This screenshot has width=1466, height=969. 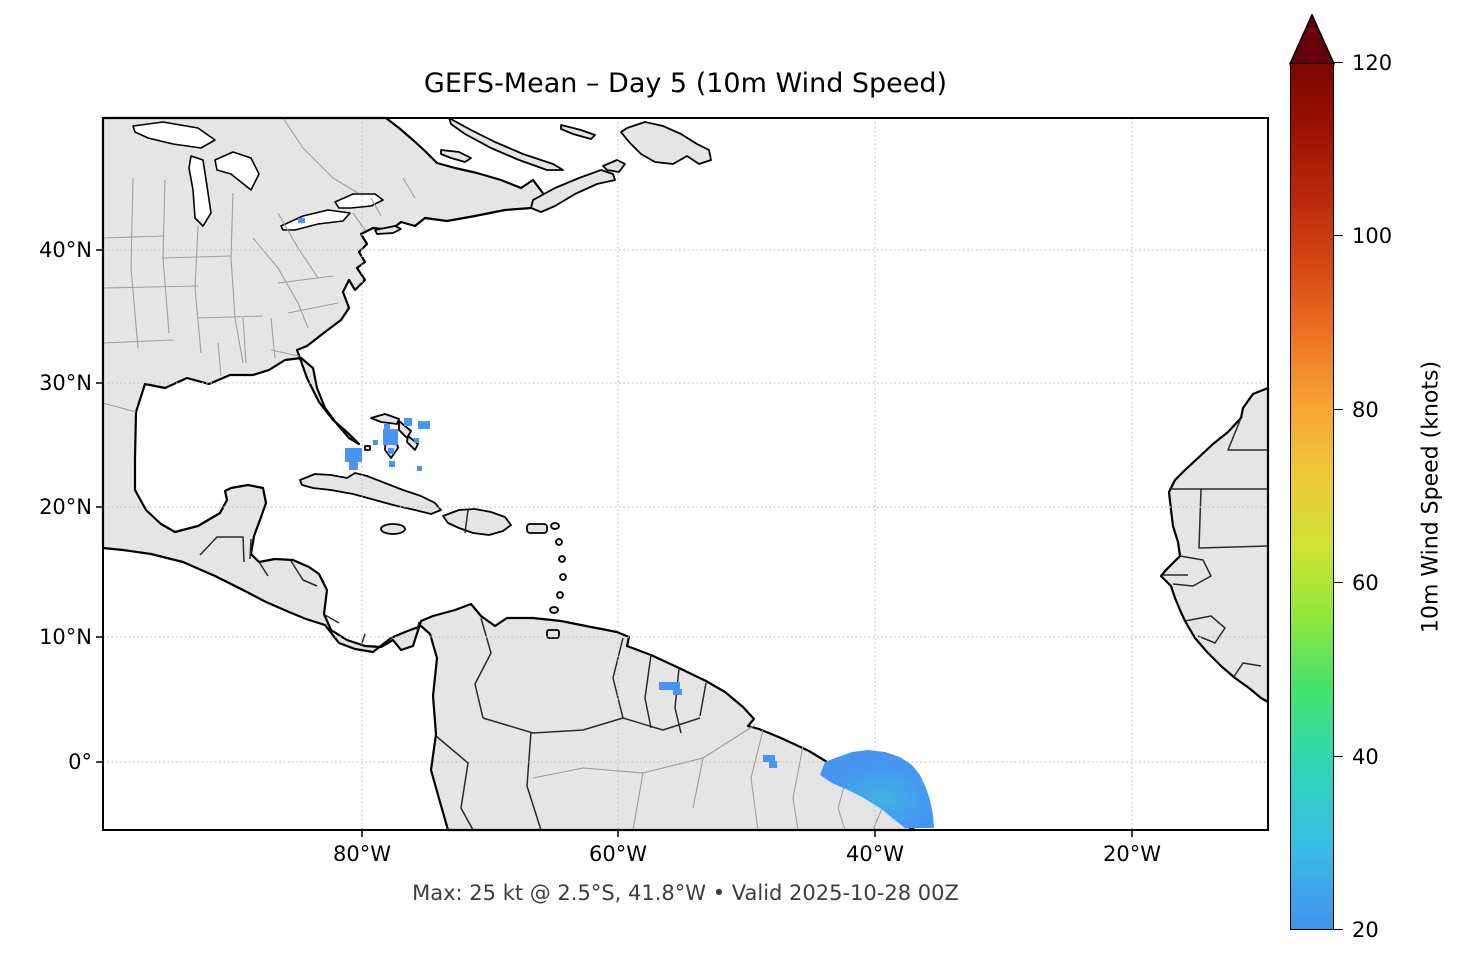 What do you see at coordinates (537, 528) in the screenshot?
I see `puerto-rico` at bounding box center [537, 528].